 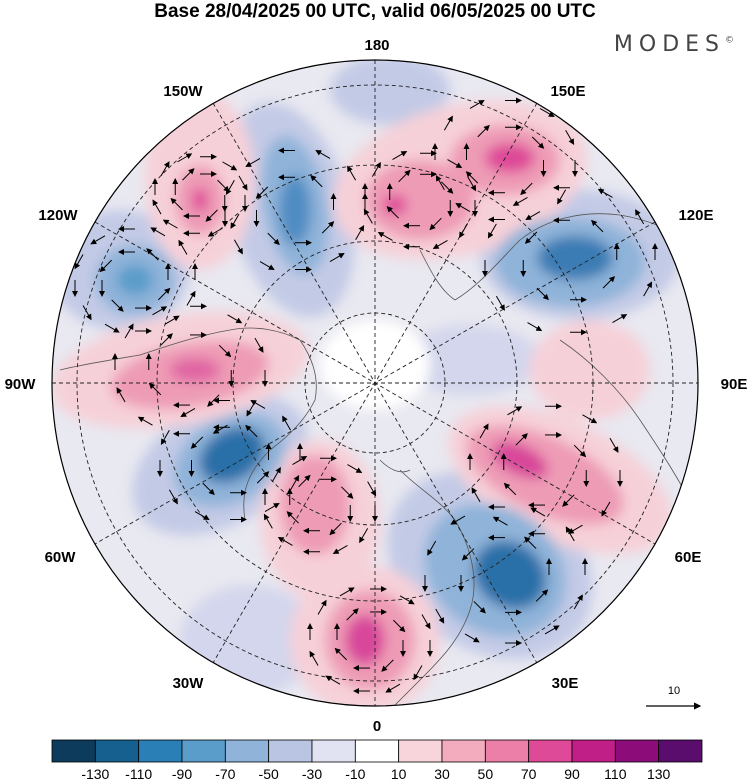 What do you see at coordinates (529, 774) in the screenshot?
I see `colorbar-tick-label: 70` at bounding box center [529, 774].